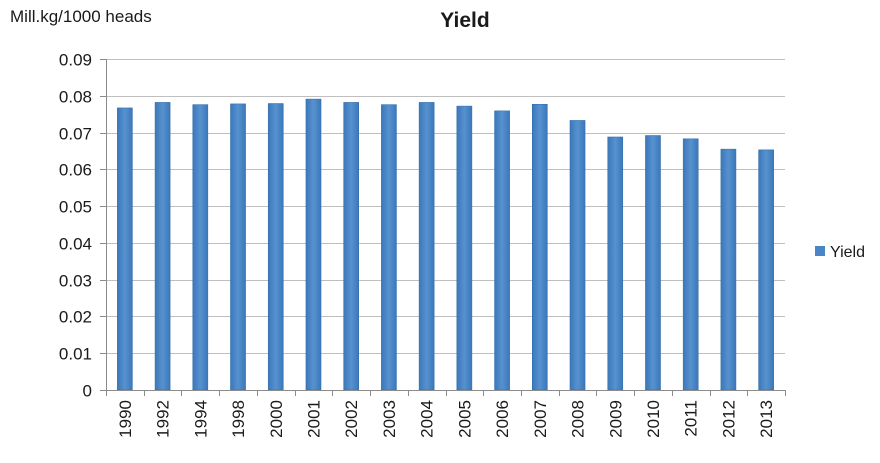 The image size is (880, 463). What do you see at coordinates (75, 60) in the screenshot?
I see `y-tick-label: 0.09` at bounding box center [75, 60].